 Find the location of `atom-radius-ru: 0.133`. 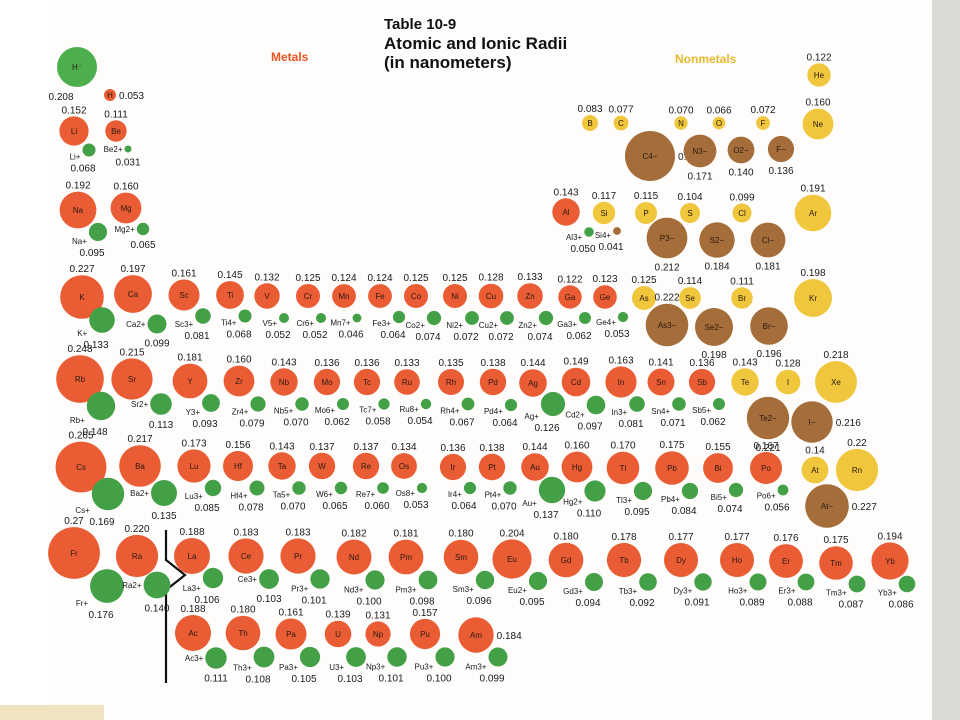

atom-radius-ru: 0.133 is located at coordinates (406, 363).